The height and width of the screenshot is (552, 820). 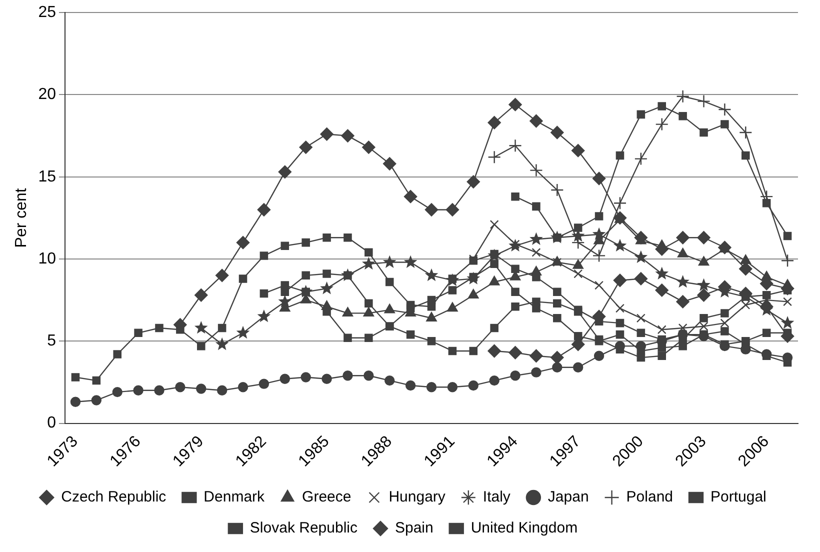 What do you see at coordinates (114, 497) in the screenshot?
I see `legend-label: Czech Republic` at bounding box center [114, 497].